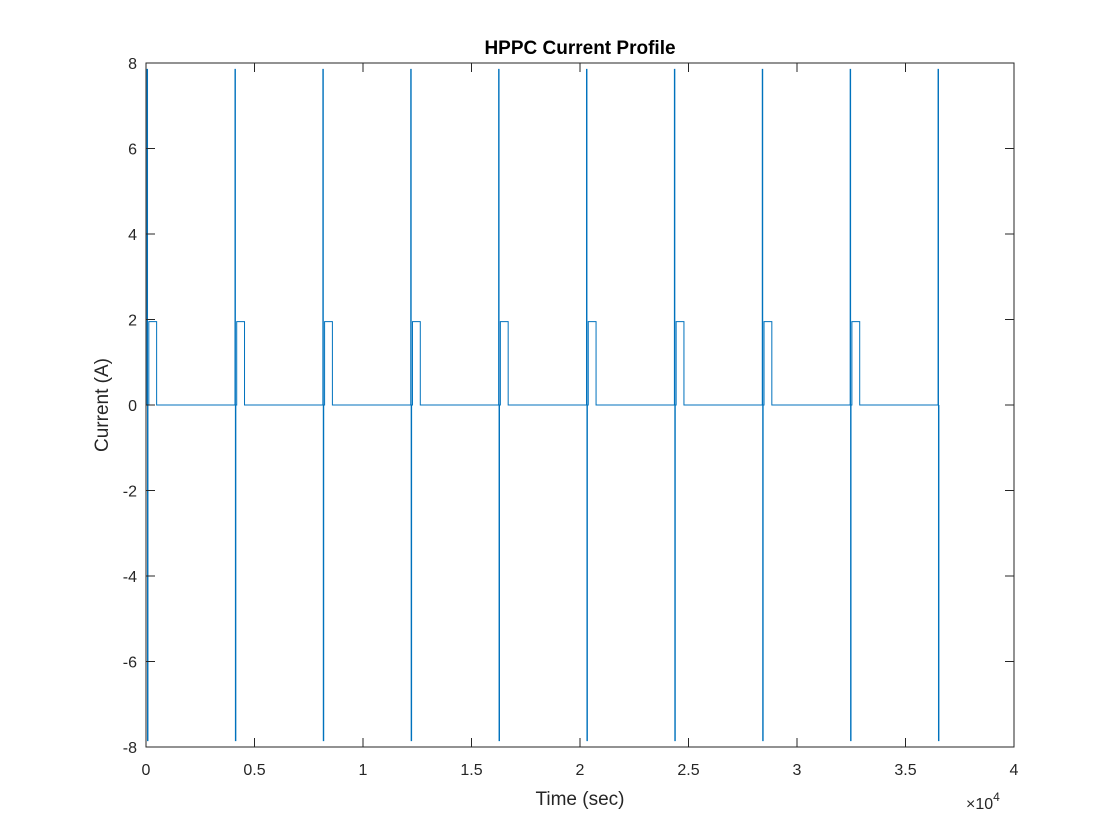  I want to click on x-tick-label: 2.5, so click(688, 770).